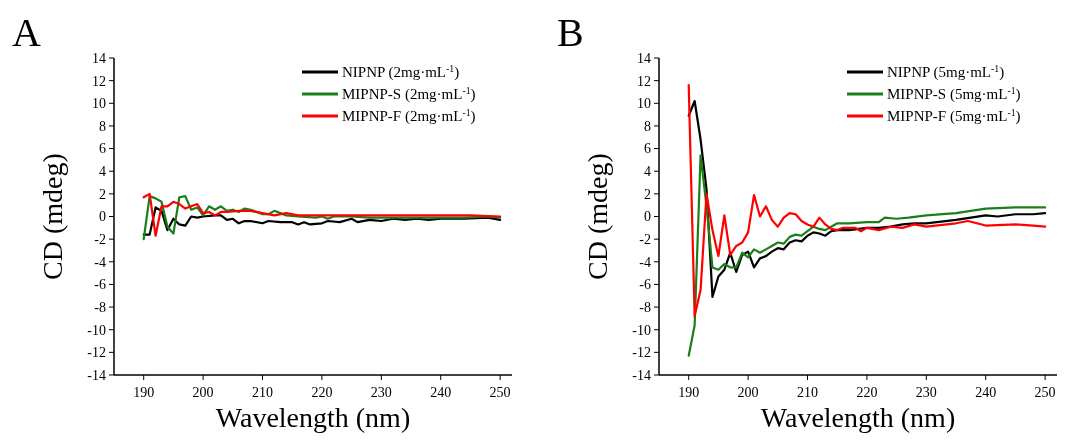 This screenshot has width=1089, height=441. What do you see at coordinates (26, 32) in the screenshot?
I see `chart-title: A` at bounding box center [26, 32].